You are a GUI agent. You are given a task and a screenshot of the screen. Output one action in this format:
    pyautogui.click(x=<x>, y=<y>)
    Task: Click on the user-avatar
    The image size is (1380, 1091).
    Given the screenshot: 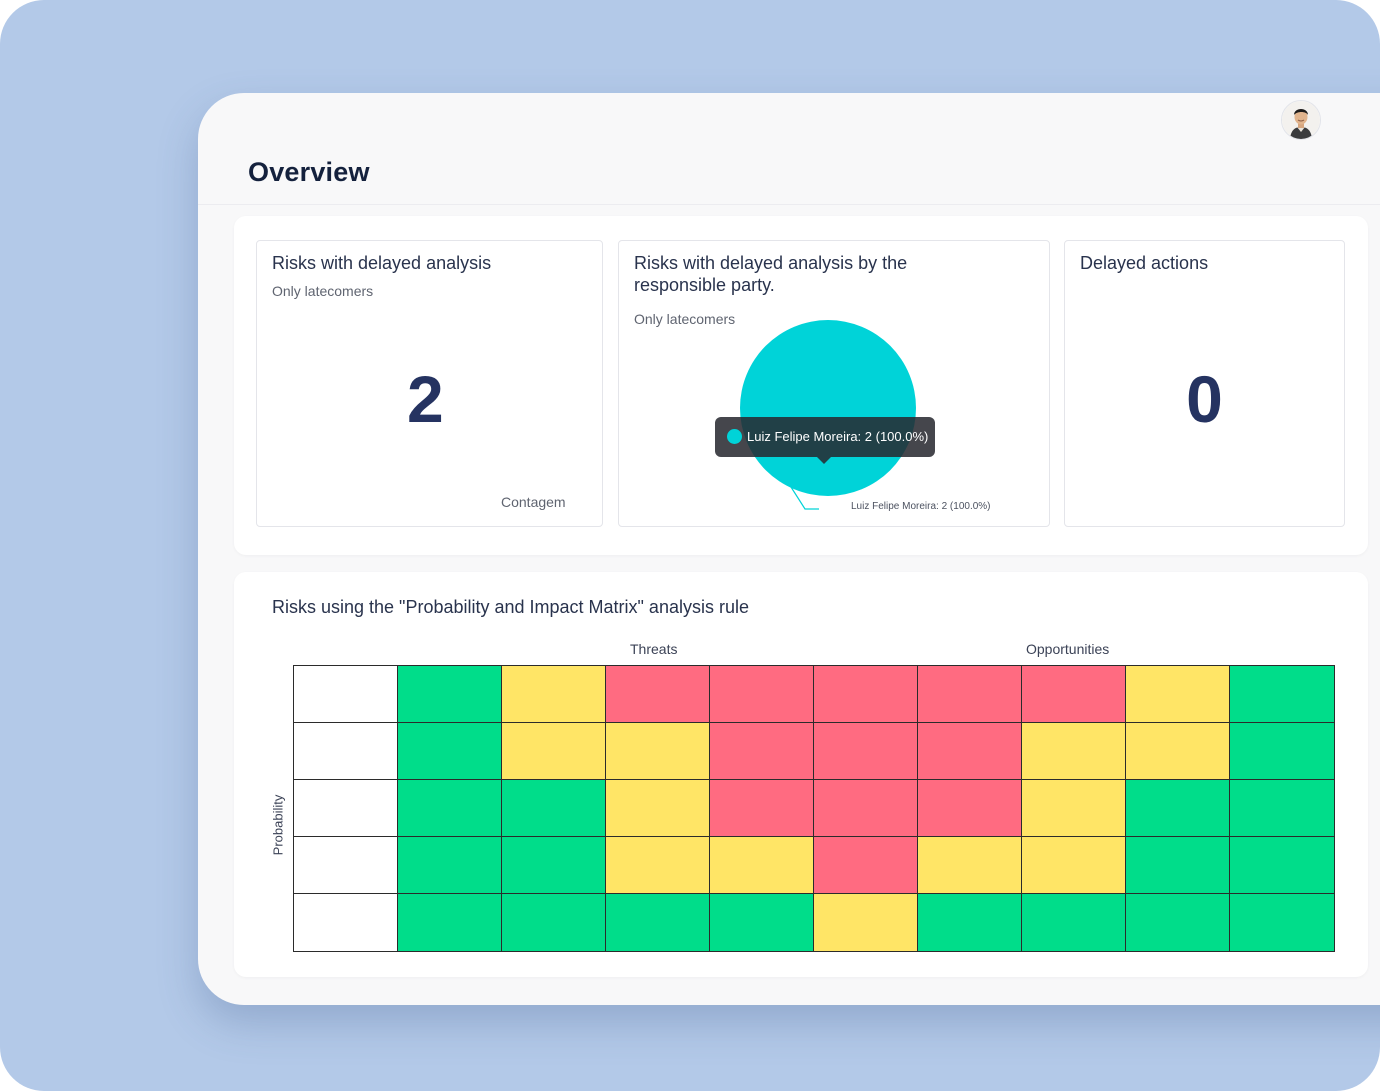 What is the action you would take?
    pyautogui.click(x=1301, y=120)
    